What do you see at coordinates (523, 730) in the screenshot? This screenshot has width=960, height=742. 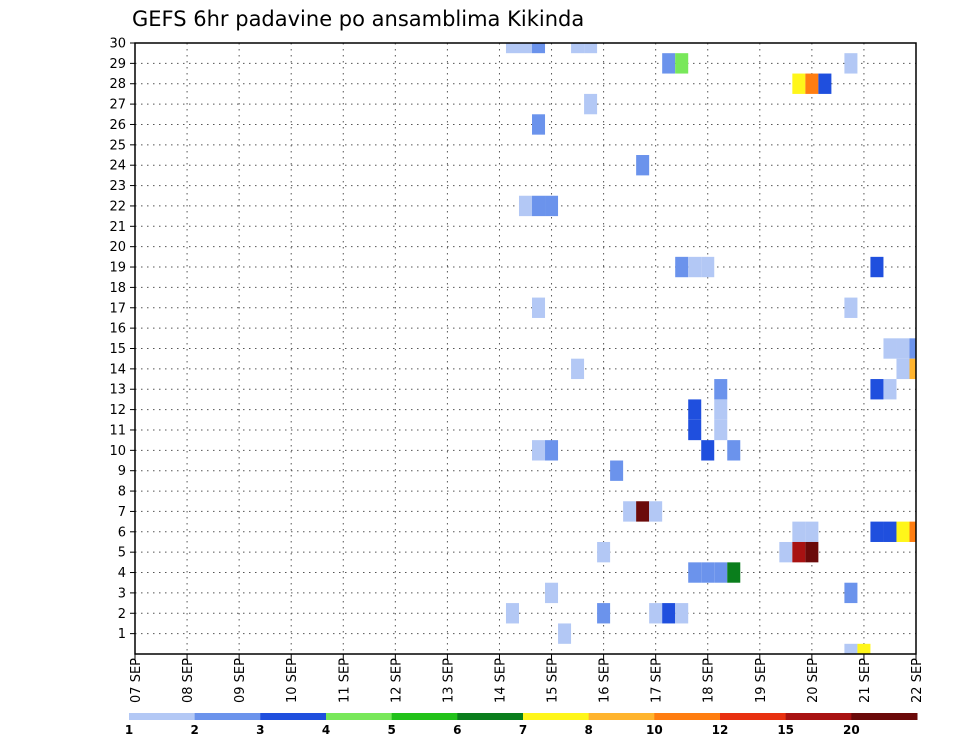 I see `legend-label: 7` at bounding box center [523, 730].